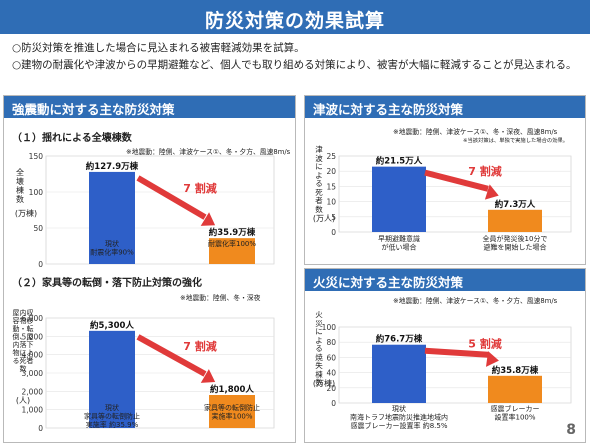 This screenshot has height=446, width=590. Describe the element at coordinates (324, 383) in the screenshot. I see `fire-yunit: (万棟)` at that location.